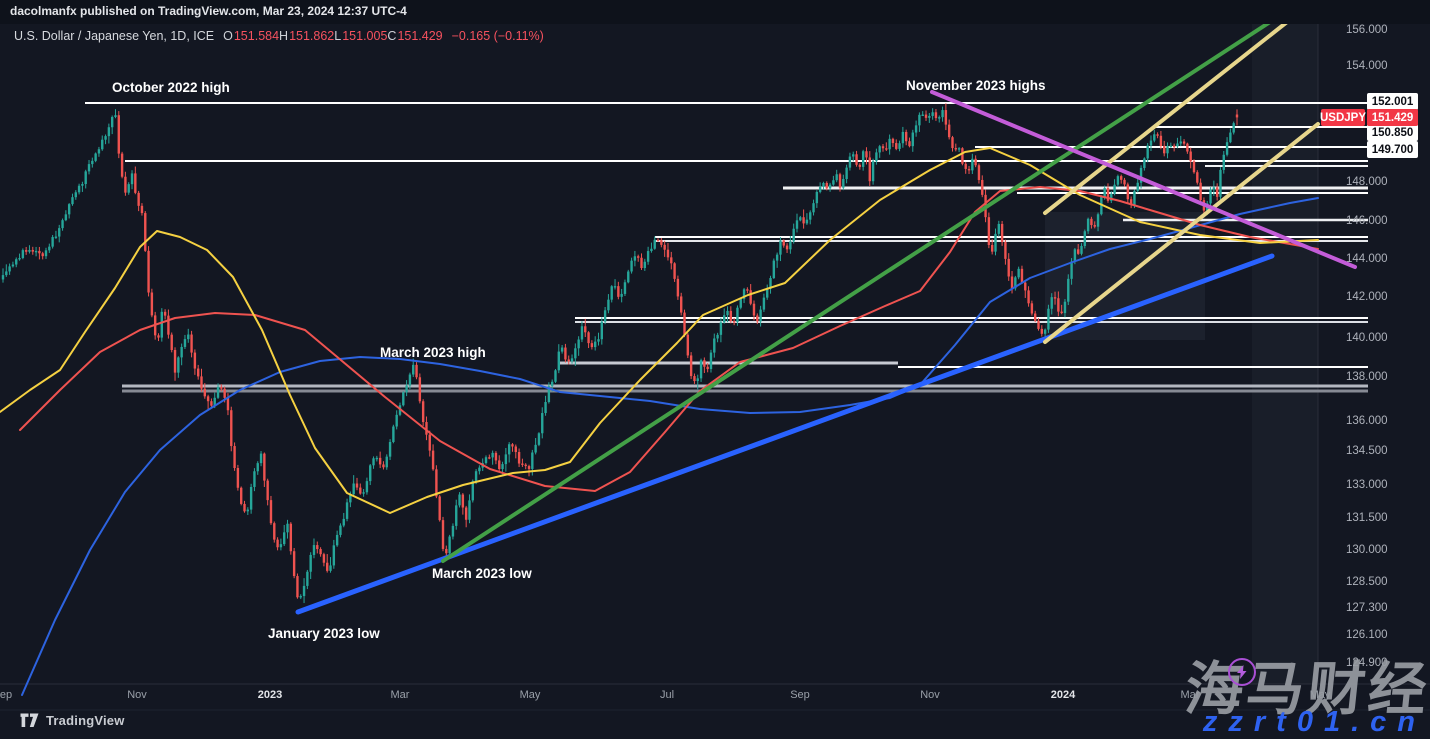 The image size is (1430, 739). Describe the element at coordinates (1367, 582) in the screenshot. I see `price-tick-label: 128.500` at that location.